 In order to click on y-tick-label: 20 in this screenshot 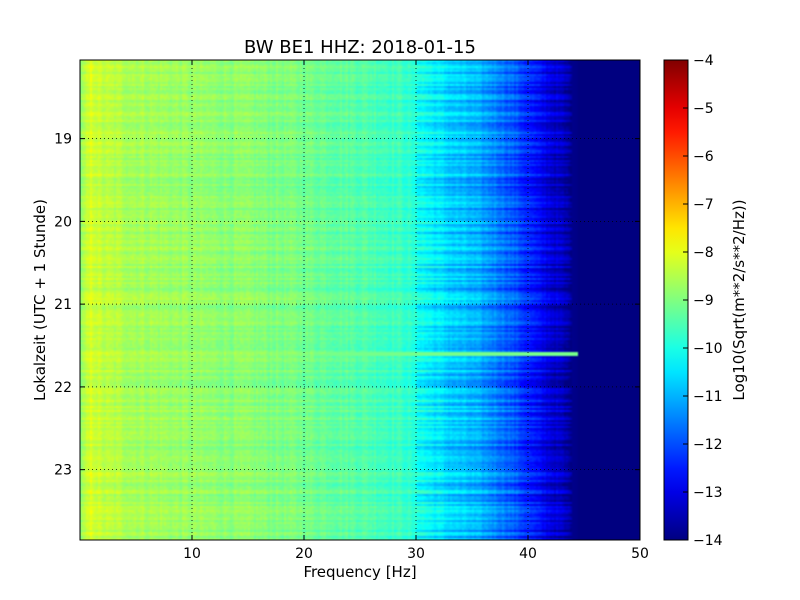, I will do `click(63, 222)`.